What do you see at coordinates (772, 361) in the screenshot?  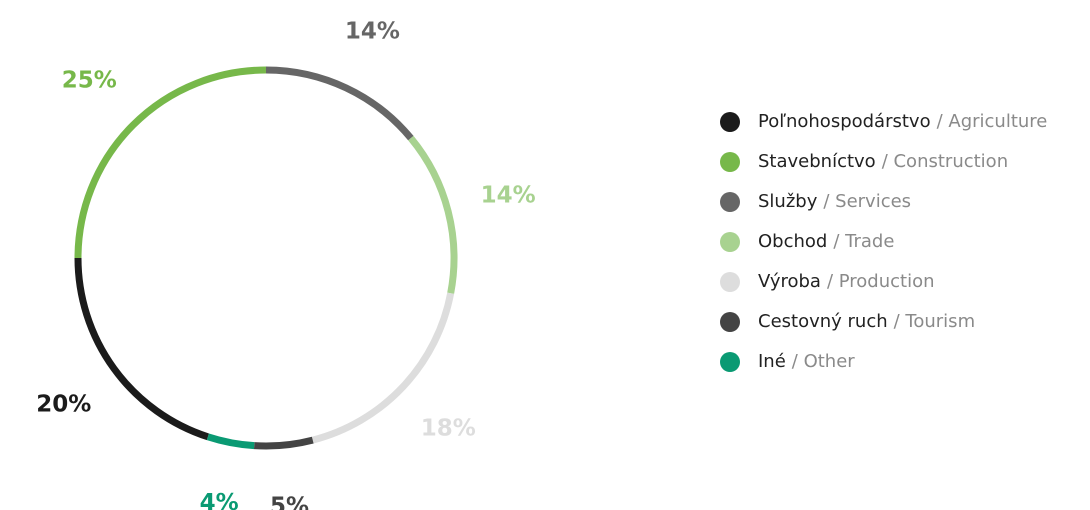 I see `legend-name: Iné` at bounding box center [772, 361].